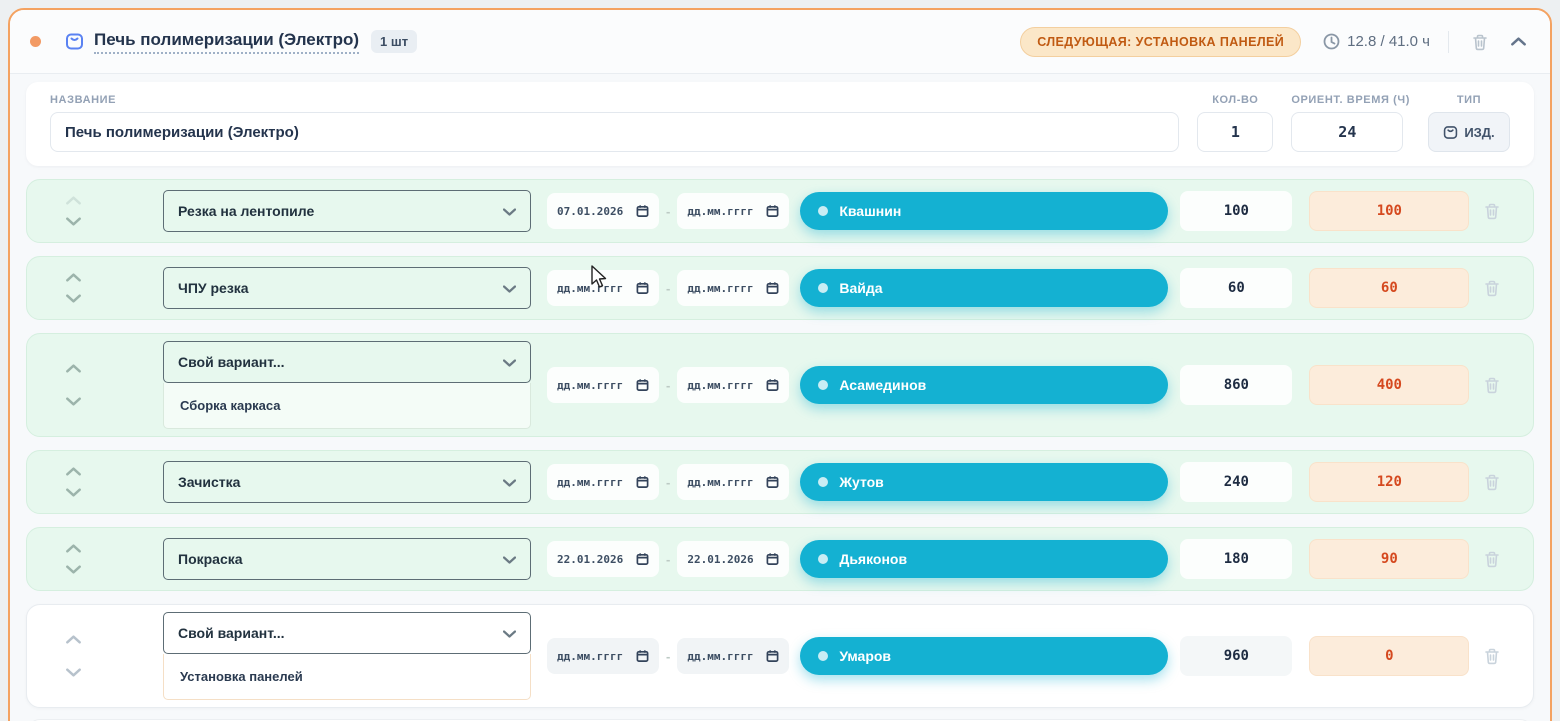 Image resolution: width=1560 pixels, height=721 pixels. What do you see at coordinates (1347, 132) in the screenshot?
I see `estimated-time-input` at bounding box center [1347, 132].